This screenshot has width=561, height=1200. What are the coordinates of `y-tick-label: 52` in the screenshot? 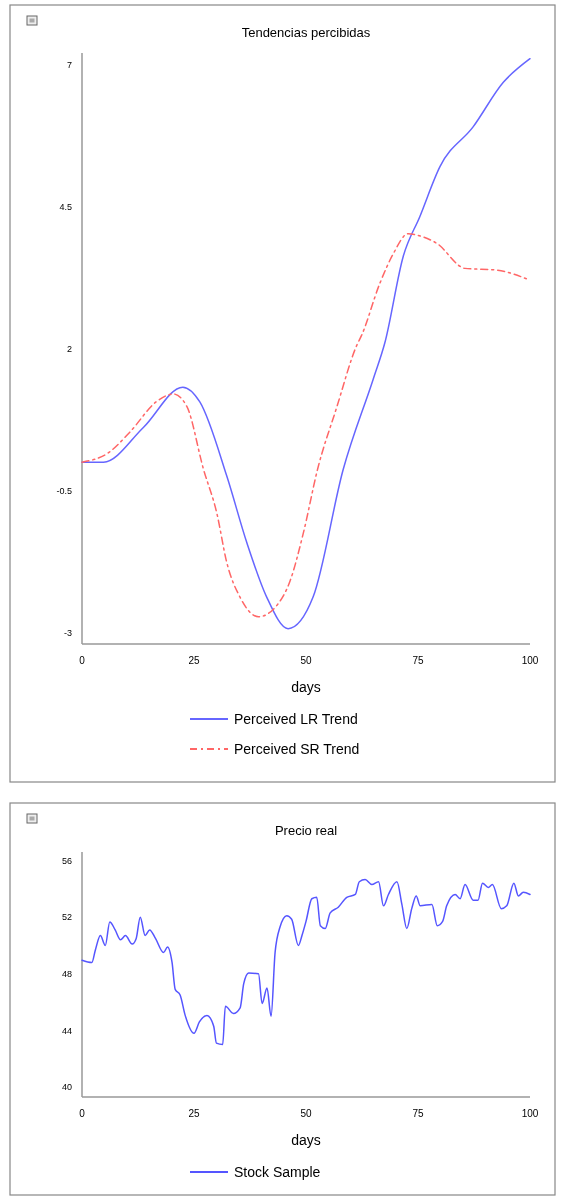 It's located at (66, 917).